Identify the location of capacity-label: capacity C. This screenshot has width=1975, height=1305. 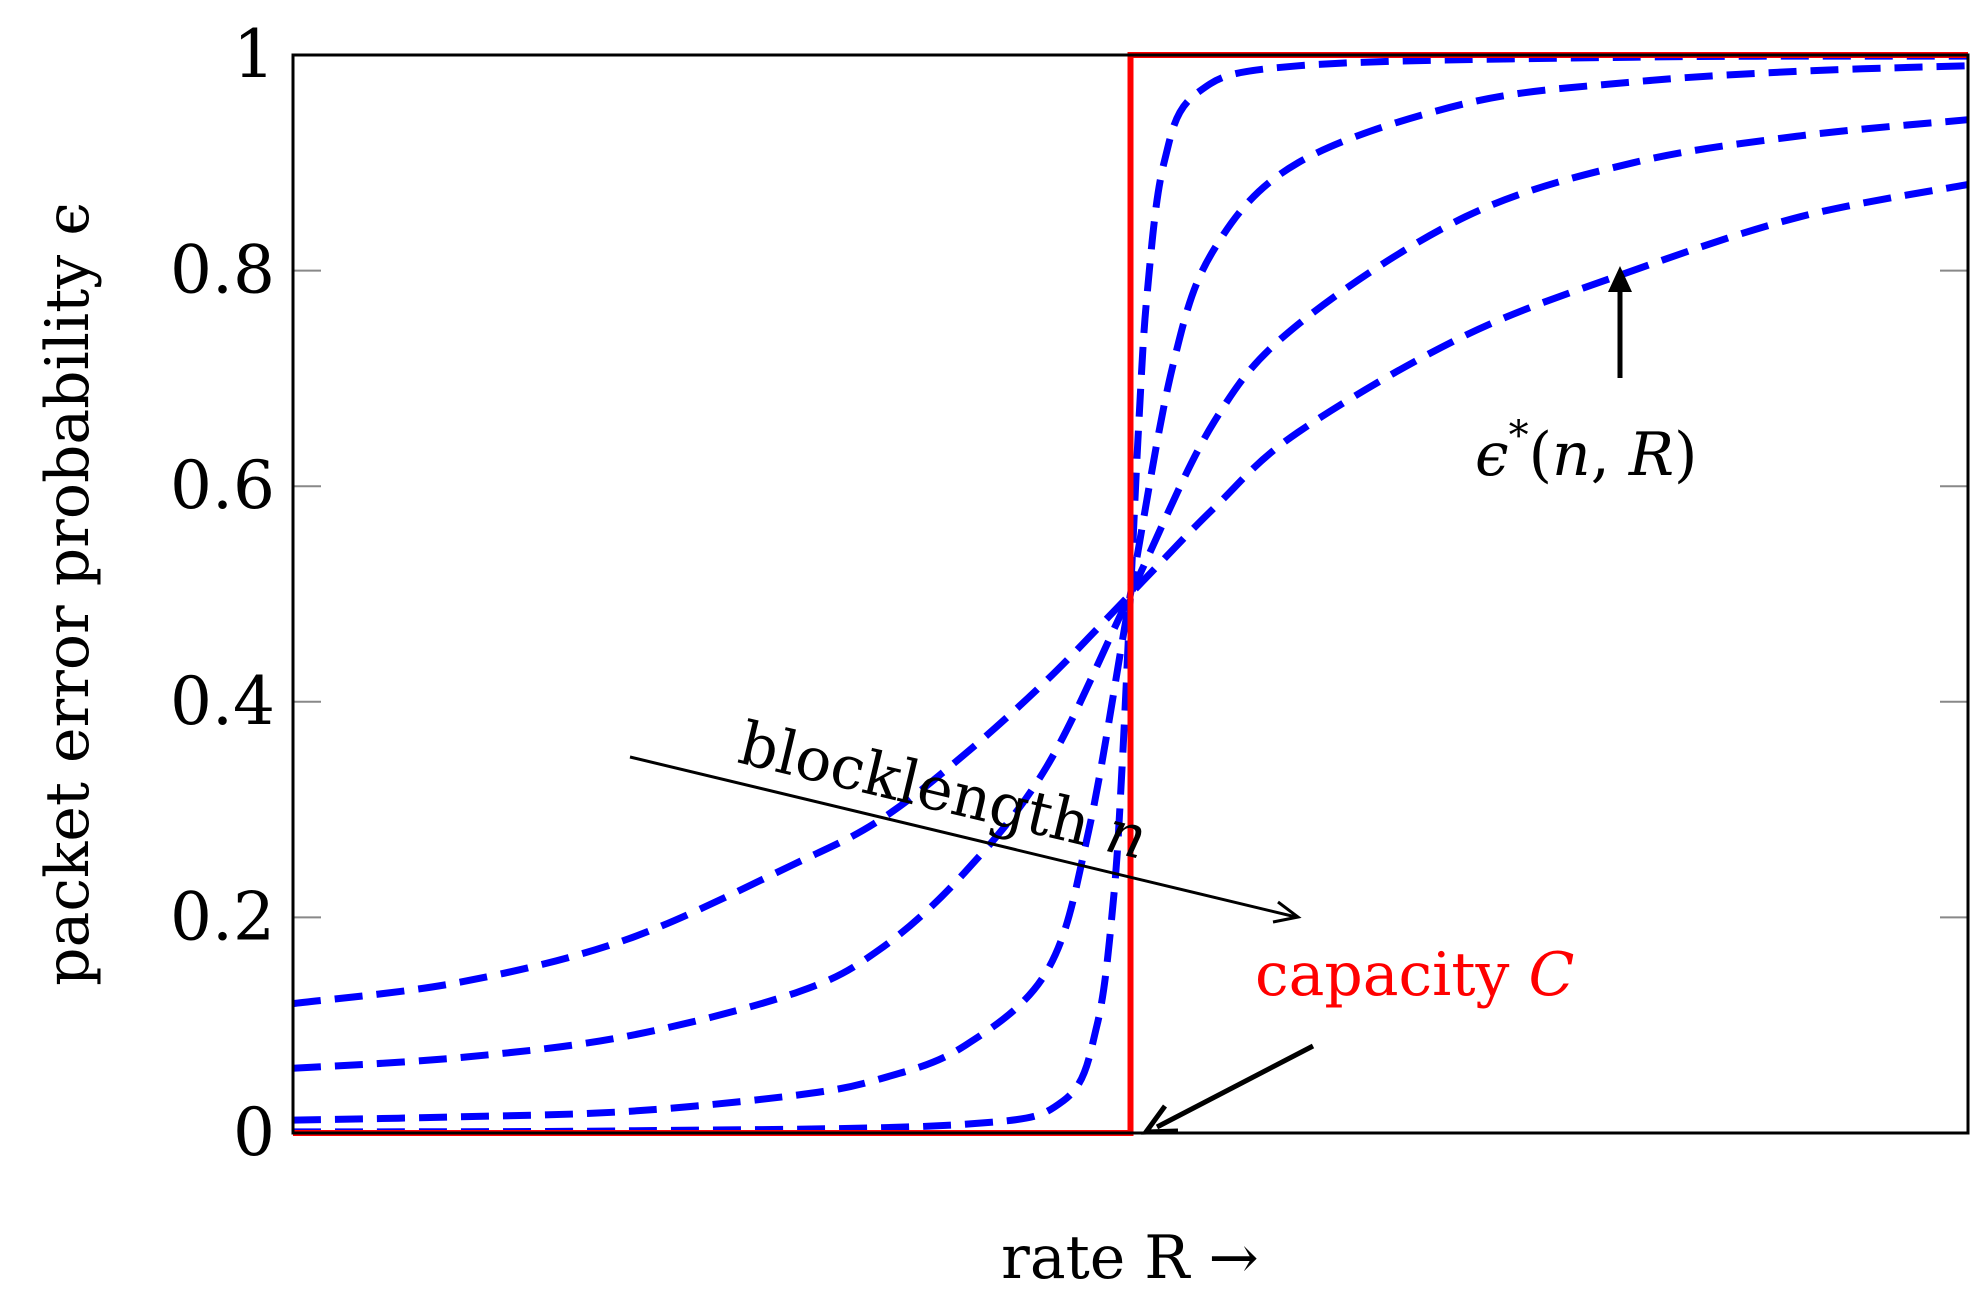
(1414, 975).